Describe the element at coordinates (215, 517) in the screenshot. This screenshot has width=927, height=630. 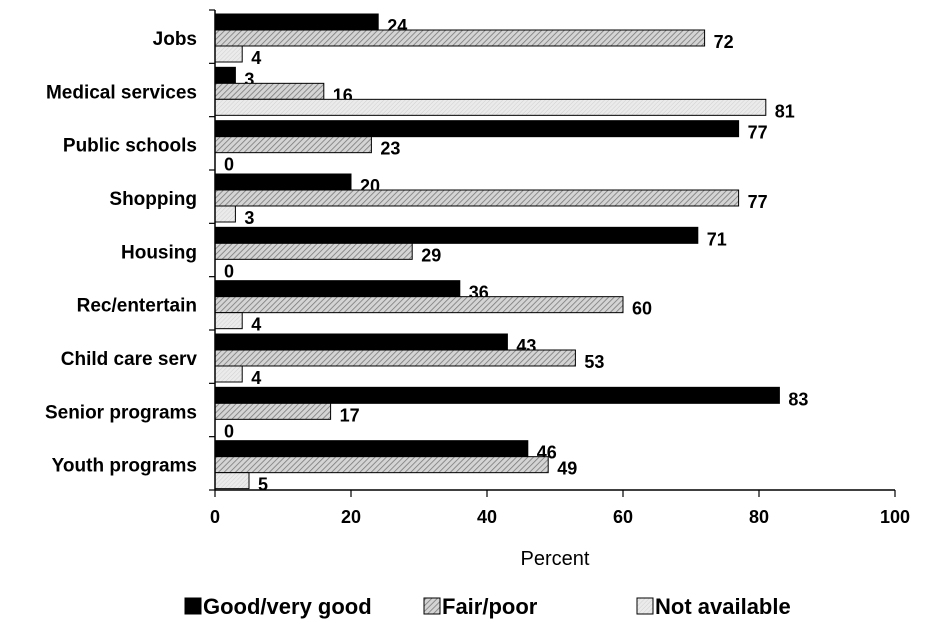
I see `x-tick-label: 0` at that location.